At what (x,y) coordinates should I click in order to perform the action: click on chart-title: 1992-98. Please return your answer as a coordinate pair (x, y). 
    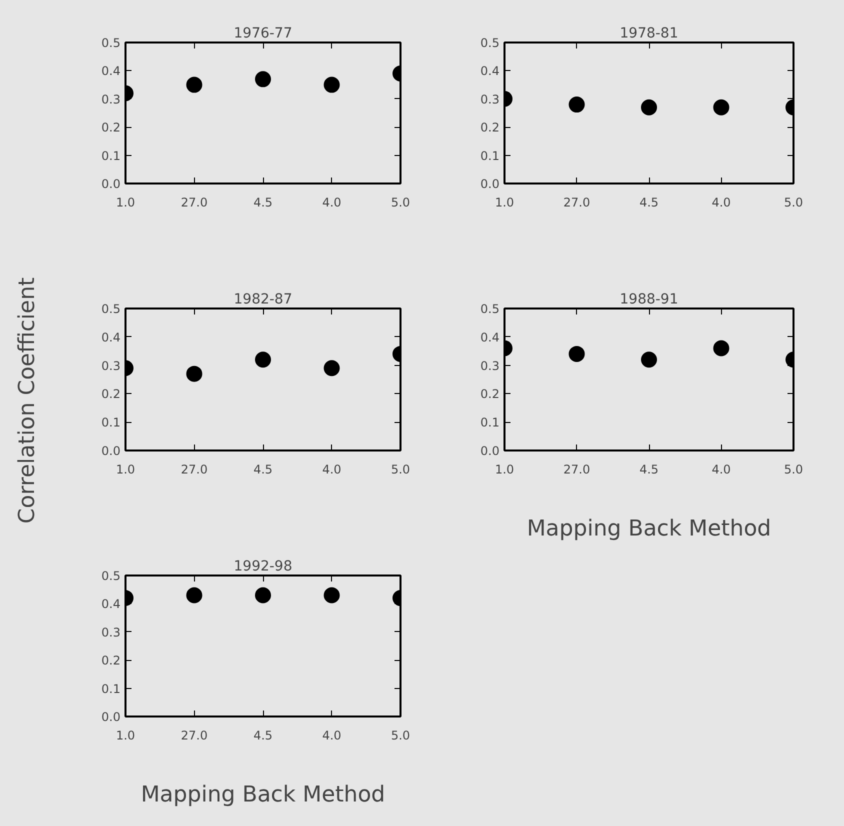
    Looking at the image, I should click on (263, 566).